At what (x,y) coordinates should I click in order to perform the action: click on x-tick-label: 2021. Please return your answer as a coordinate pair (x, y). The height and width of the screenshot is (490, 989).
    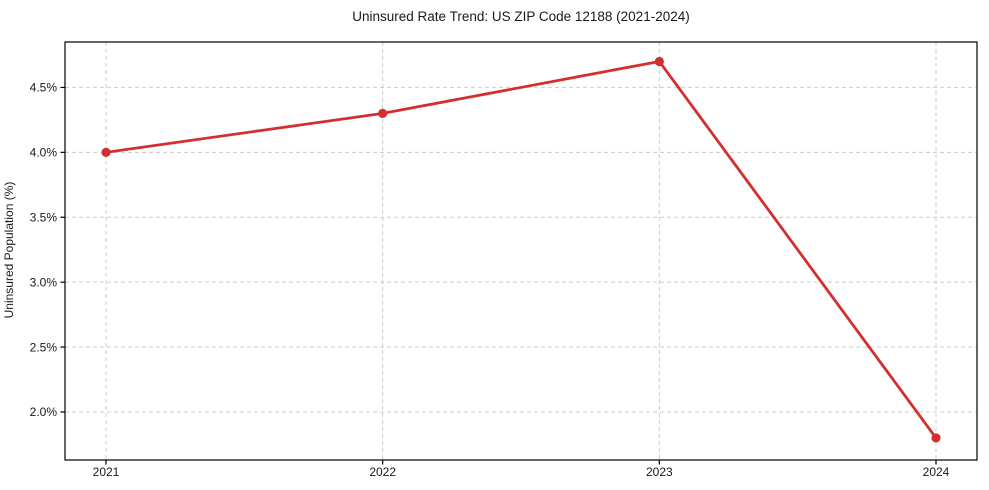
    Looking at the image, I should click on (106, 472).